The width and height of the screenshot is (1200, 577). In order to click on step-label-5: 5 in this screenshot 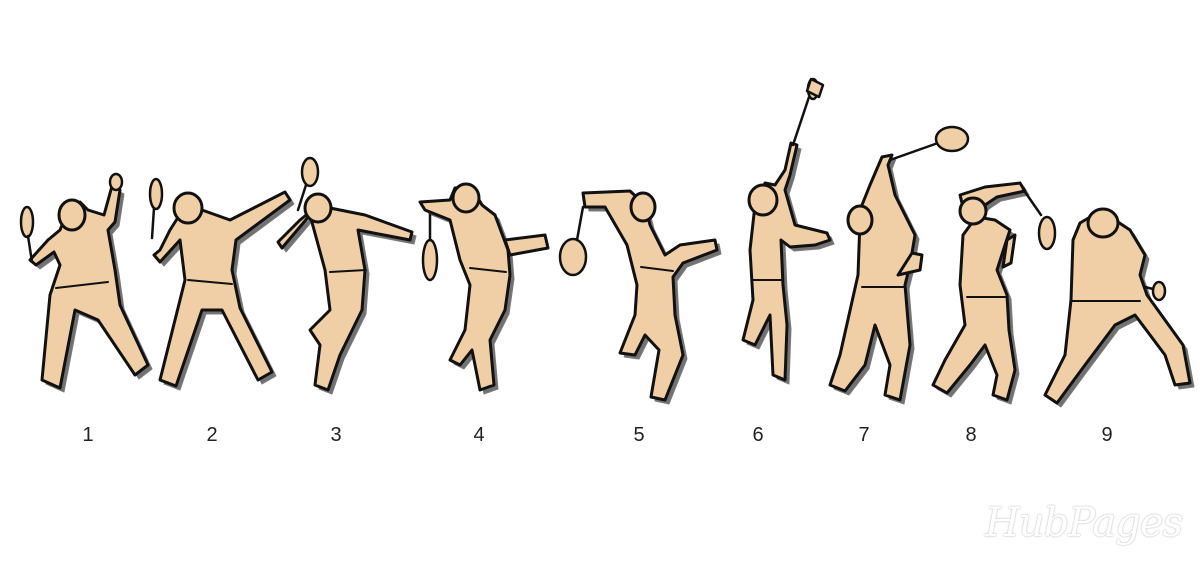, I will do `click(639, 435)`.